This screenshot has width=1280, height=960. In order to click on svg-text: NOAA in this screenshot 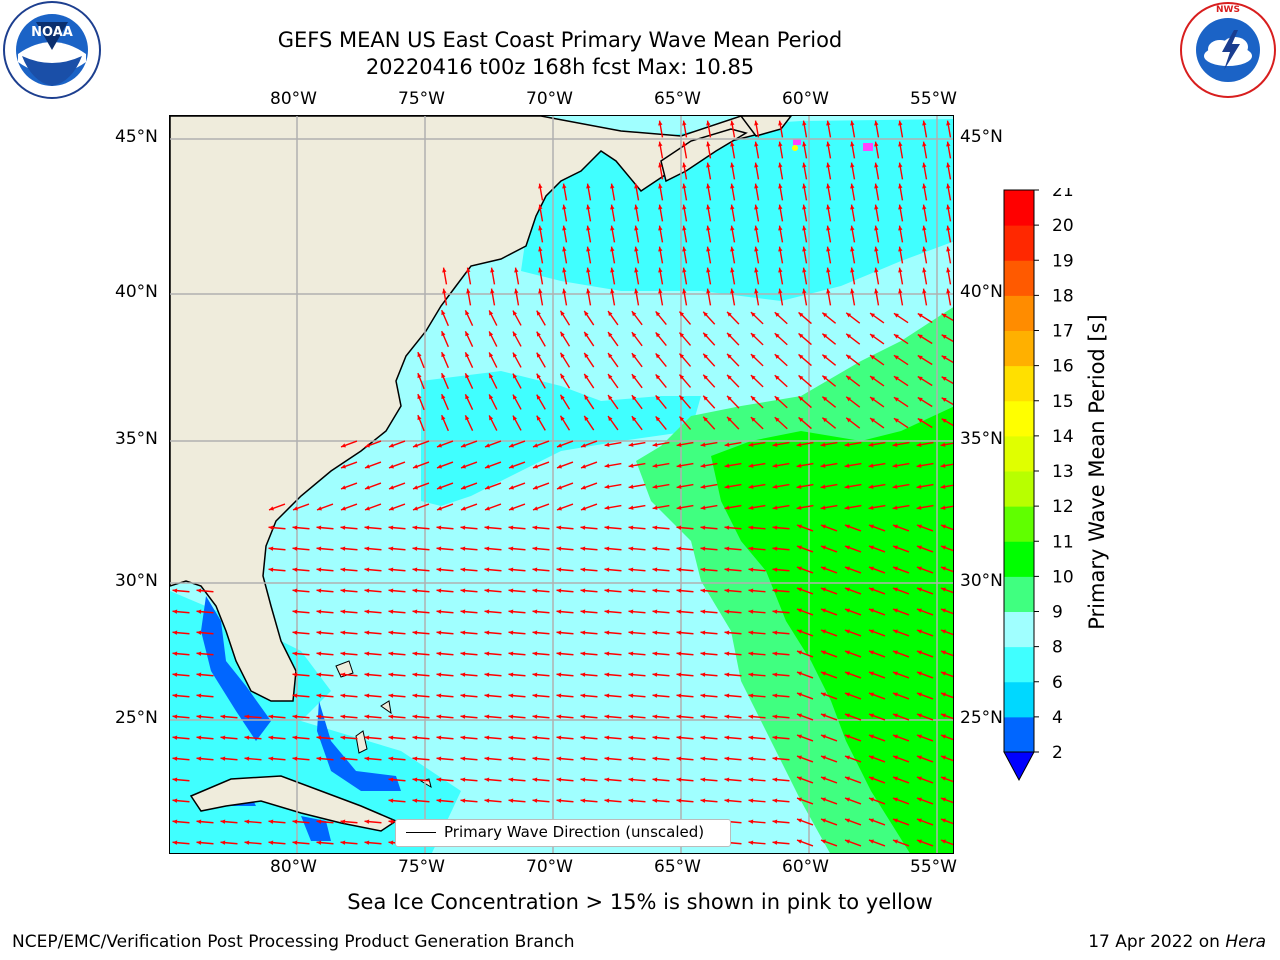, I will do `click(52, 32)`.